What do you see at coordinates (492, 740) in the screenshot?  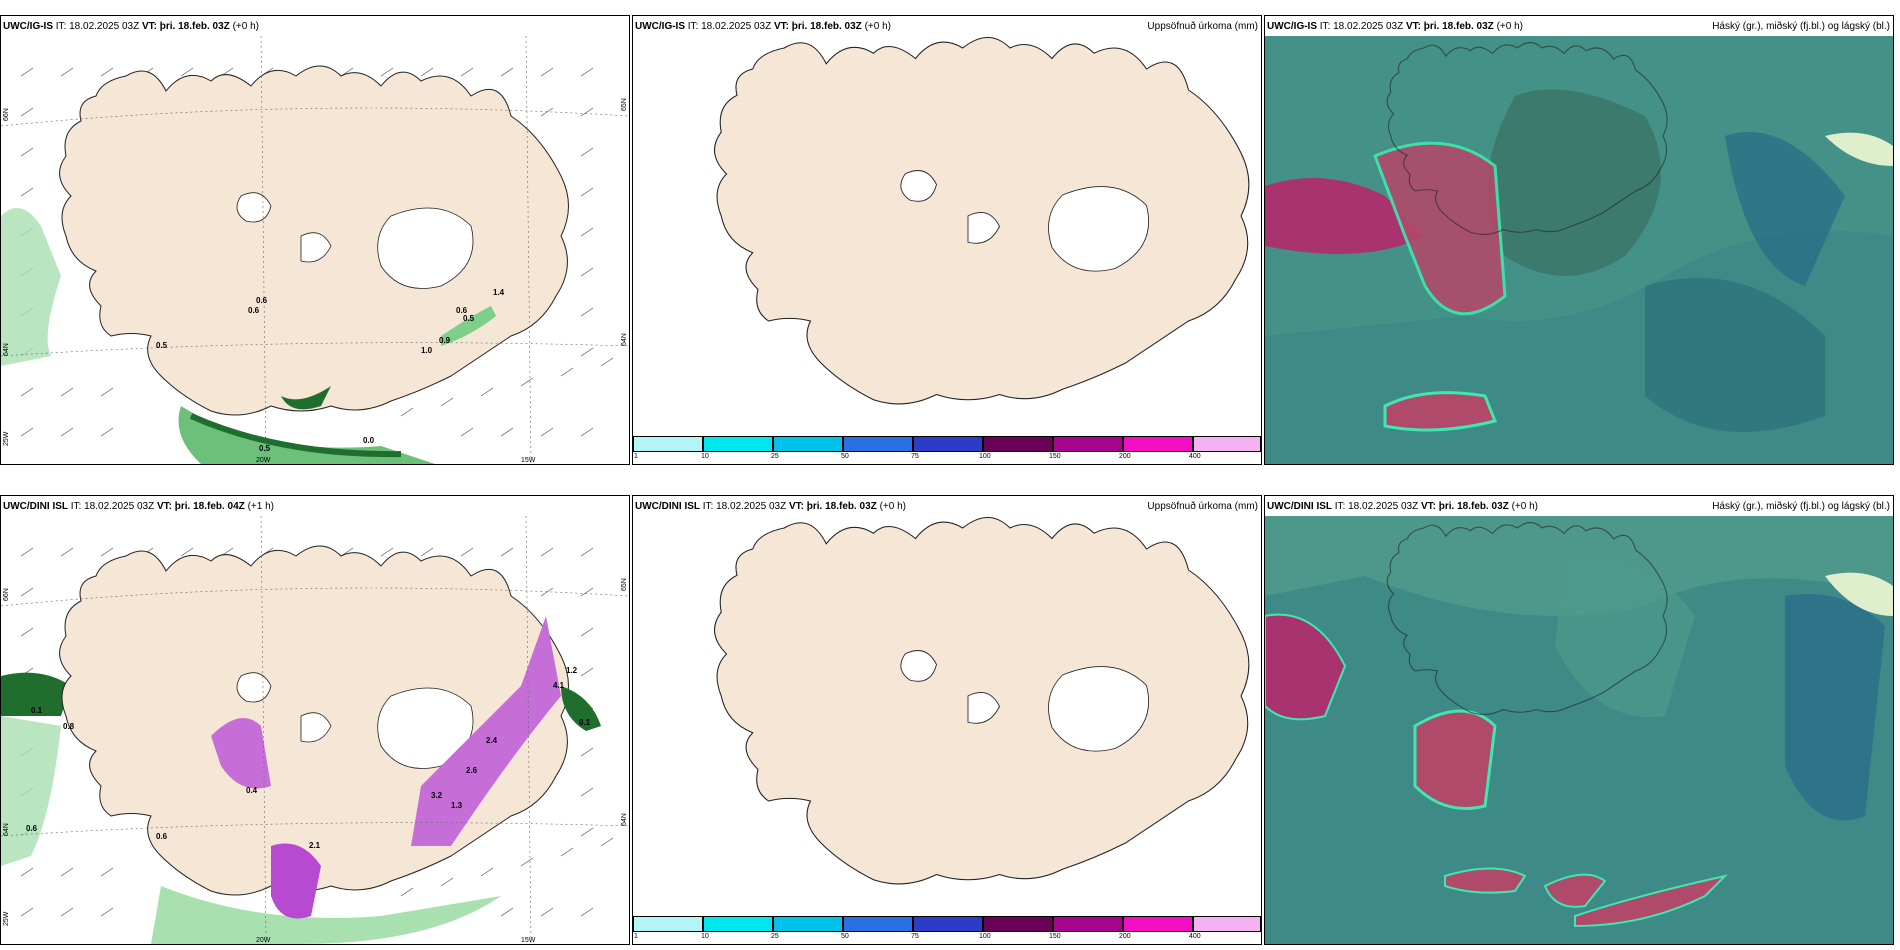 I see `precip-label: 2.4` at bounding box center [492, 740].